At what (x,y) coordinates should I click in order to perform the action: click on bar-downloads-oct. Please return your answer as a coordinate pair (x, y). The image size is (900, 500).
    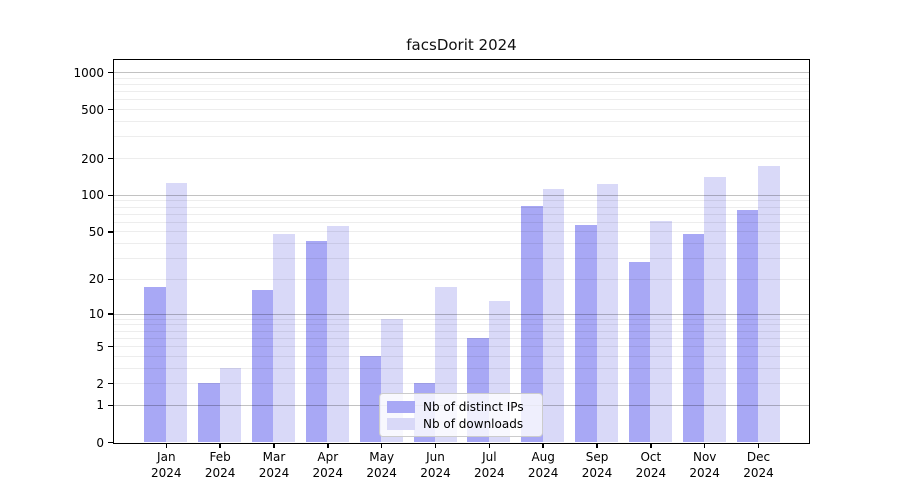
    Looking at the image, I should click on (661, 331).